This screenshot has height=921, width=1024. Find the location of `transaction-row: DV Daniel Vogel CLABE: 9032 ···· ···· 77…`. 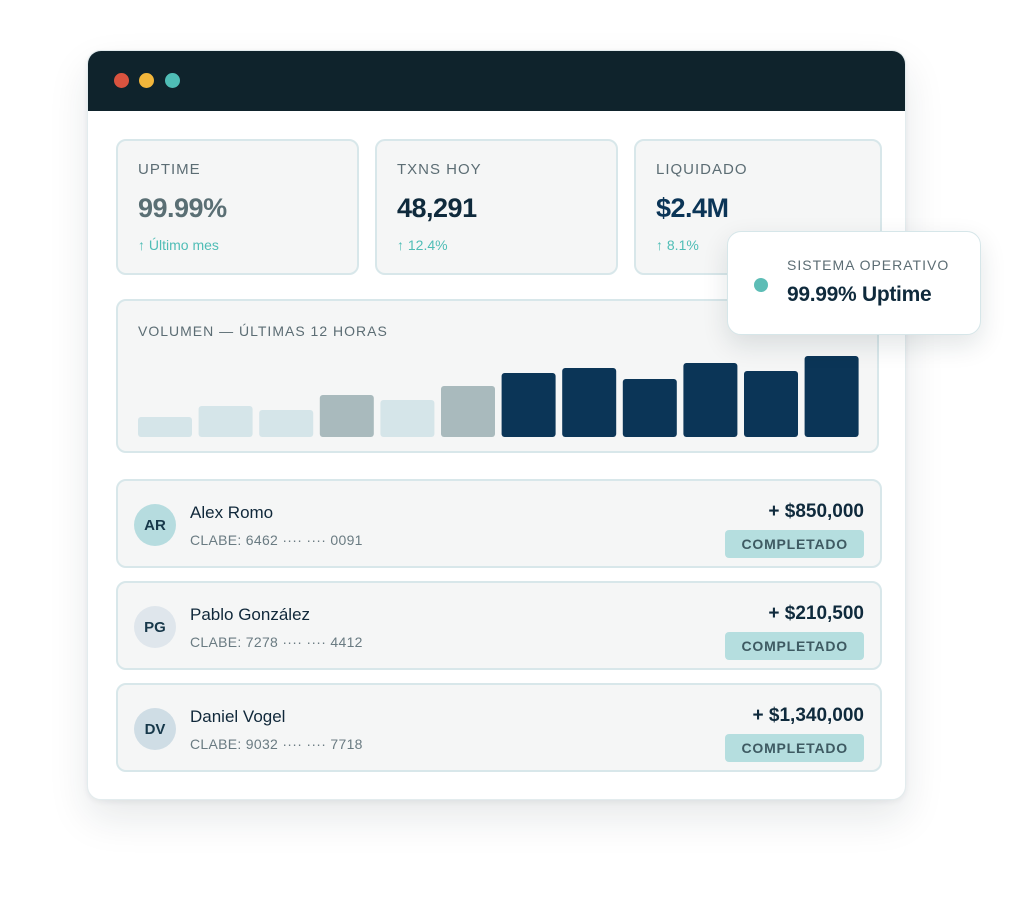

transaction-row: DV Daniel Vogel CLABE: 9032 ···· ···· 77… is located at coordinates (499, 727).